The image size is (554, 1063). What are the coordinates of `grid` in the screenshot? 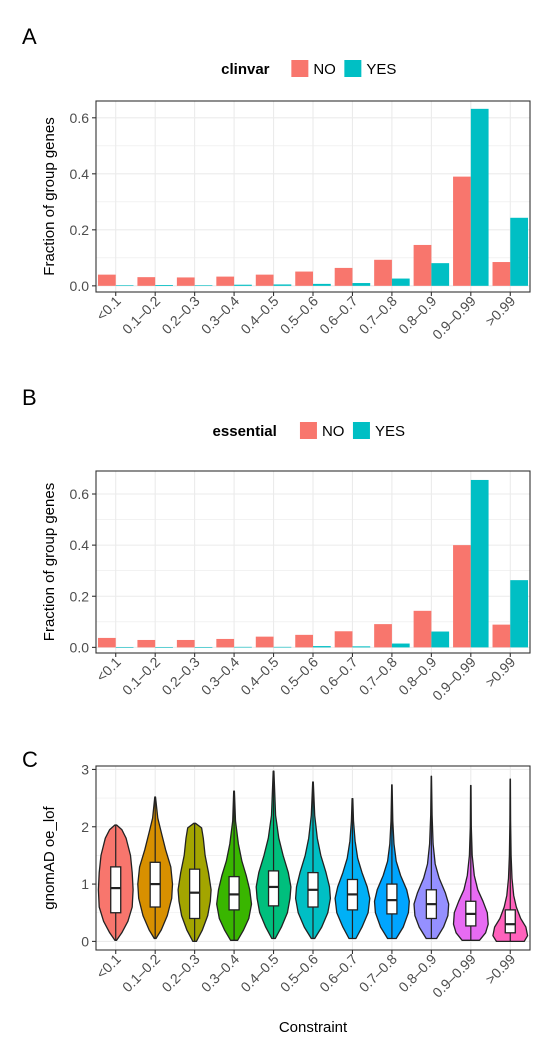 It's located at (313, 196).